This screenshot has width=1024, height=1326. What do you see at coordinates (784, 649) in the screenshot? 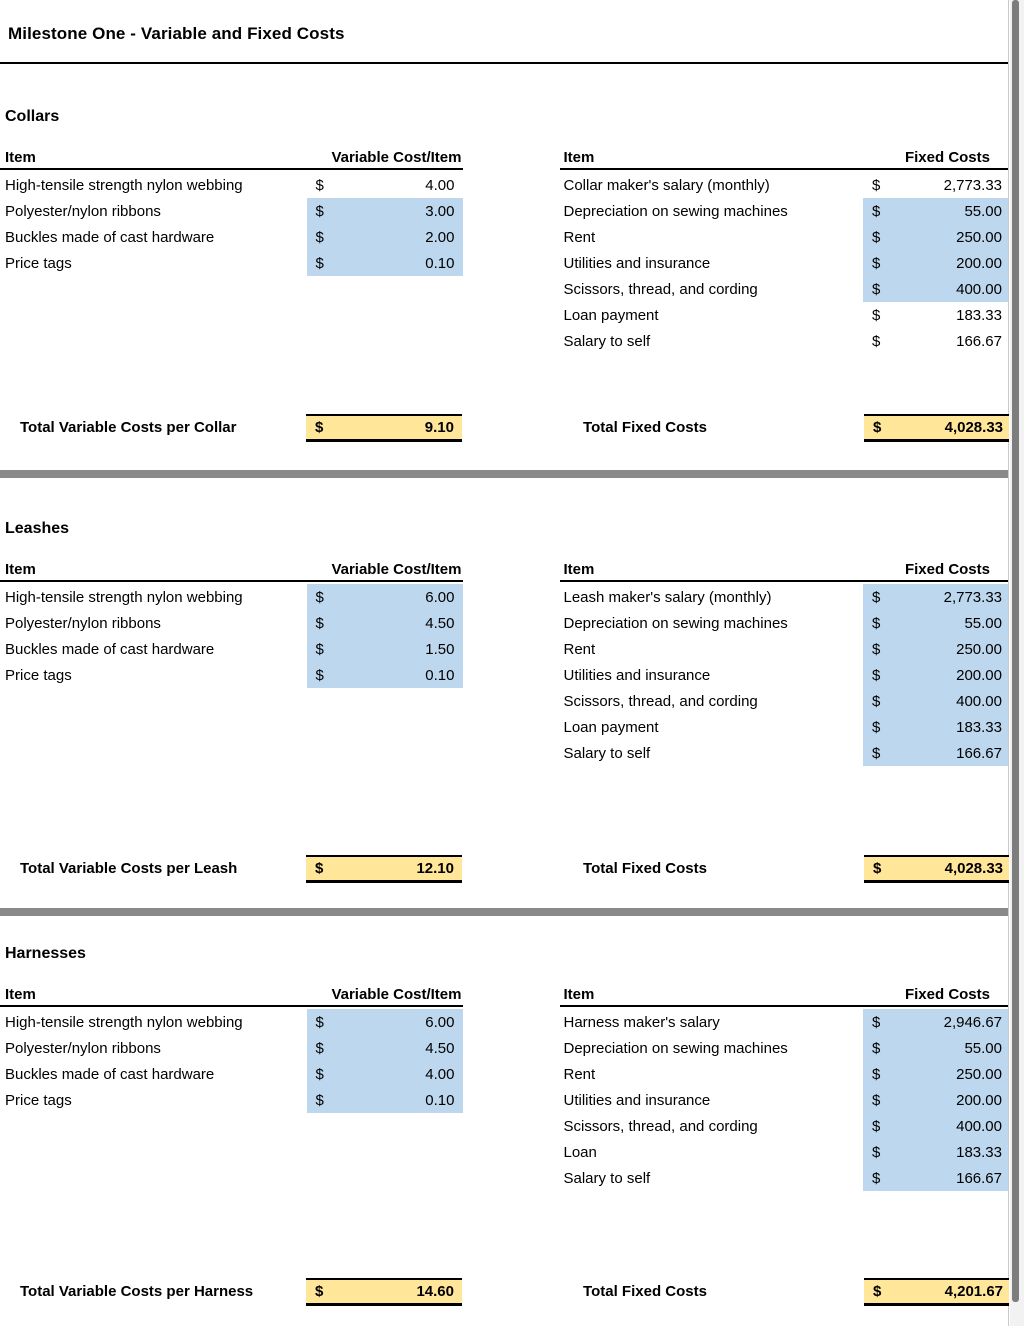
I see `table-row: Rent $250.00` at bounding box center [784, 649].